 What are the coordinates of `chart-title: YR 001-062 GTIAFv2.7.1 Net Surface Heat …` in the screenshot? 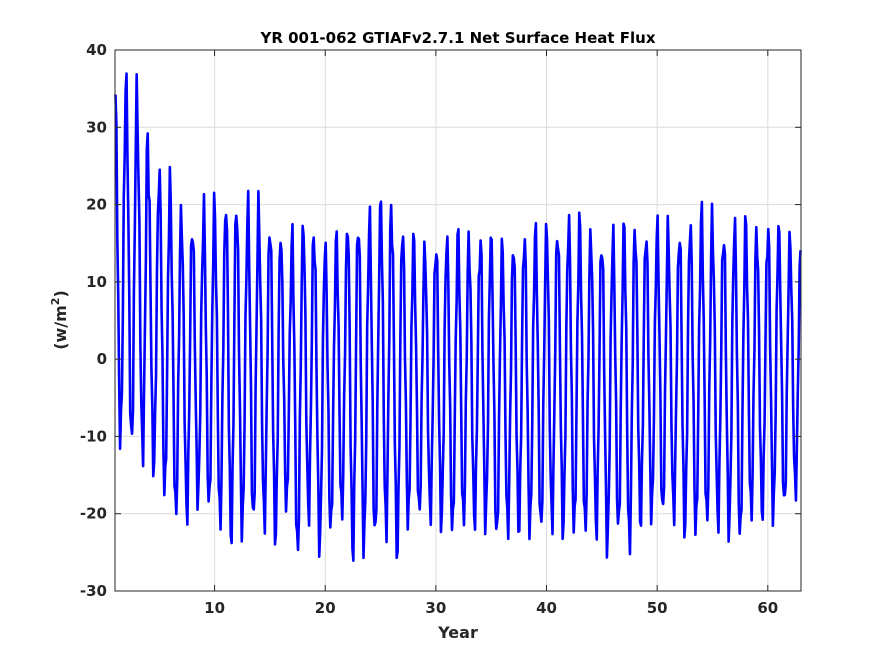 It's located at (457, 38).